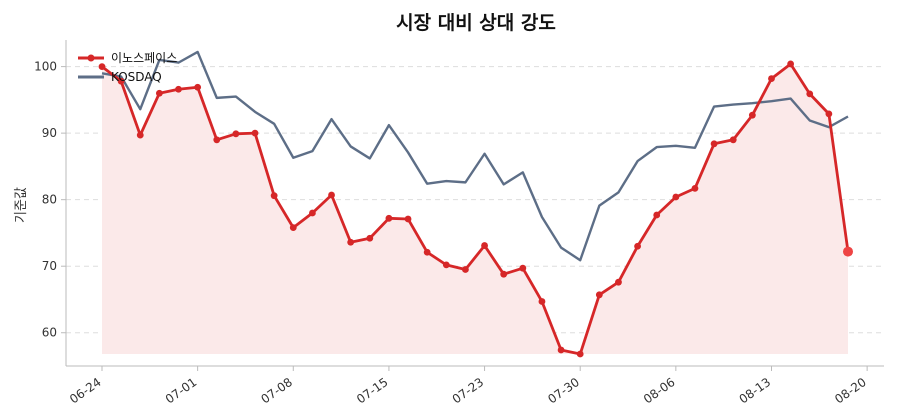 This screenshot has width=900, height=420. Describe the element at coordinates (91, 58) in the screenshot. I see `legend-marker-inno` at that location.